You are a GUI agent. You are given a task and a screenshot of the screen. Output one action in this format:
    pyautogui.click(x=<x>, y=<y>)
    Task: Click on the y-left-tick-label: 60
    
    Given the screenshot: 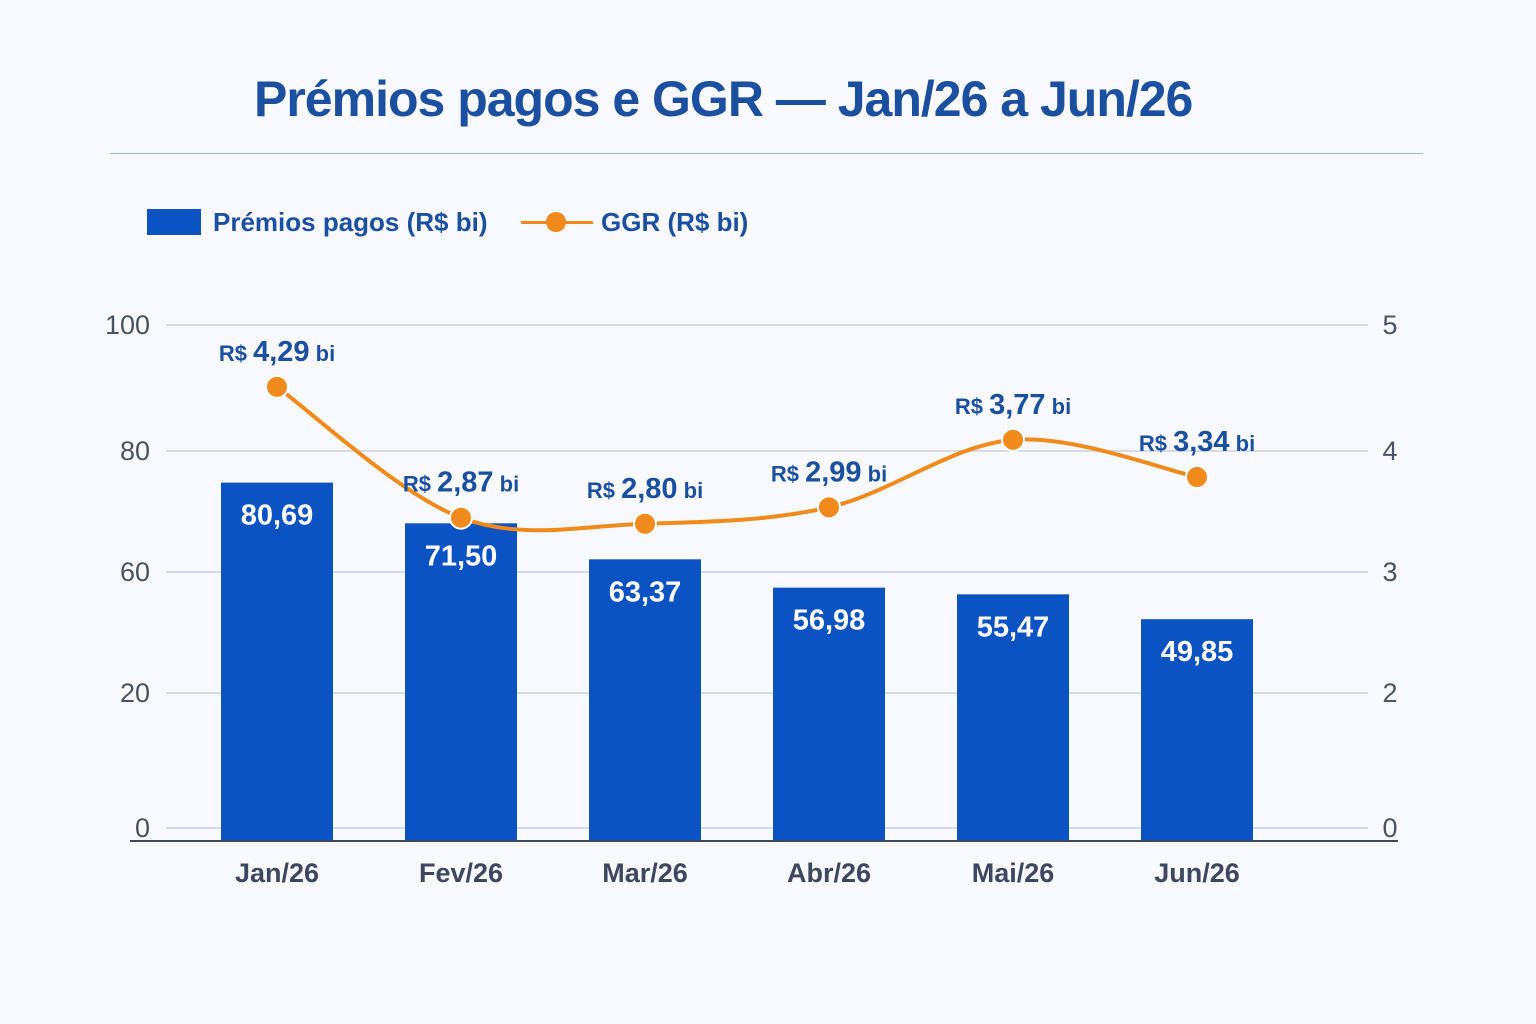 What is the action you would take?
    pyautogui.click(x=135, y=572)
    